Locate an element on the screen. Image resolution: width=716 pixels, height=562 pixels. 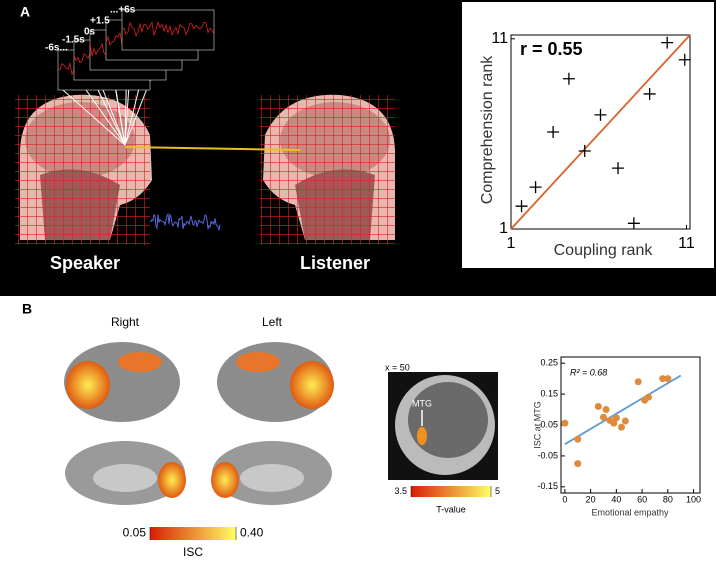
waveform is located at coordinates (185, 221).